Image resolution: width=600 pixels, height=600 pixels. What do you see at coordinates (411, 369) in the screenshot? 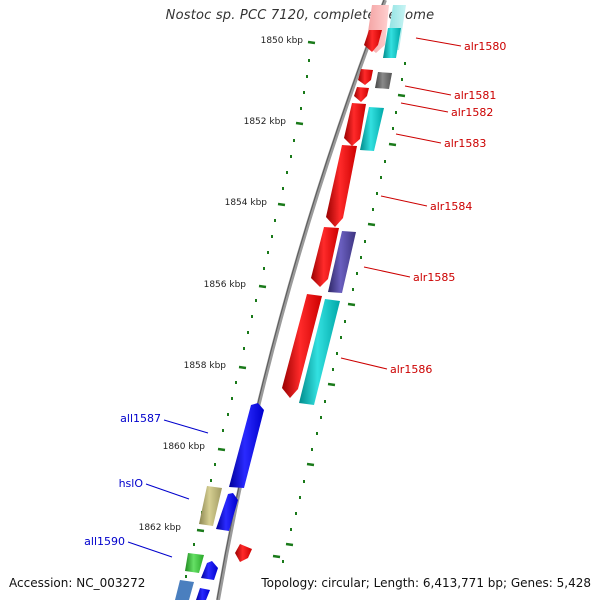
I see `gene-label-alr1586: alr1586` at bounding box center [411, 369].